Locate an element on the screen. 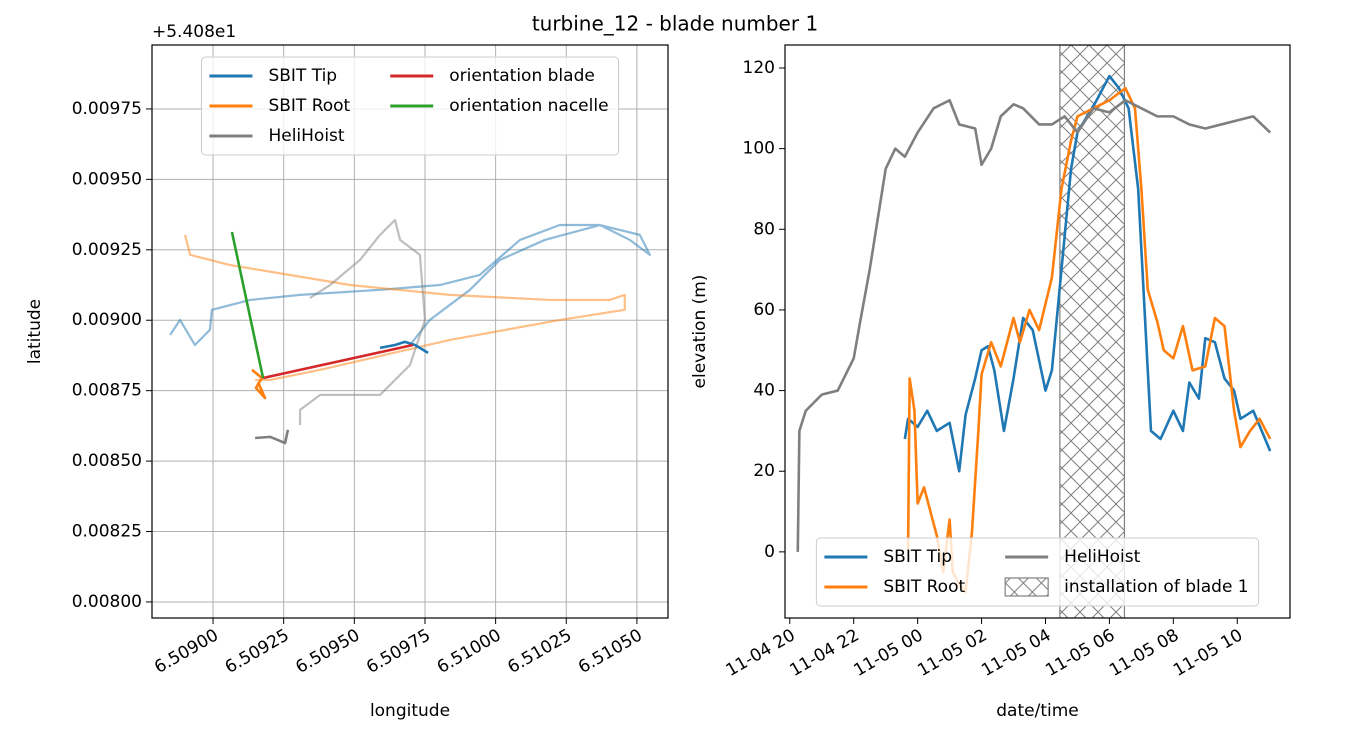  legend-box is located at coordinates (1037, 572).